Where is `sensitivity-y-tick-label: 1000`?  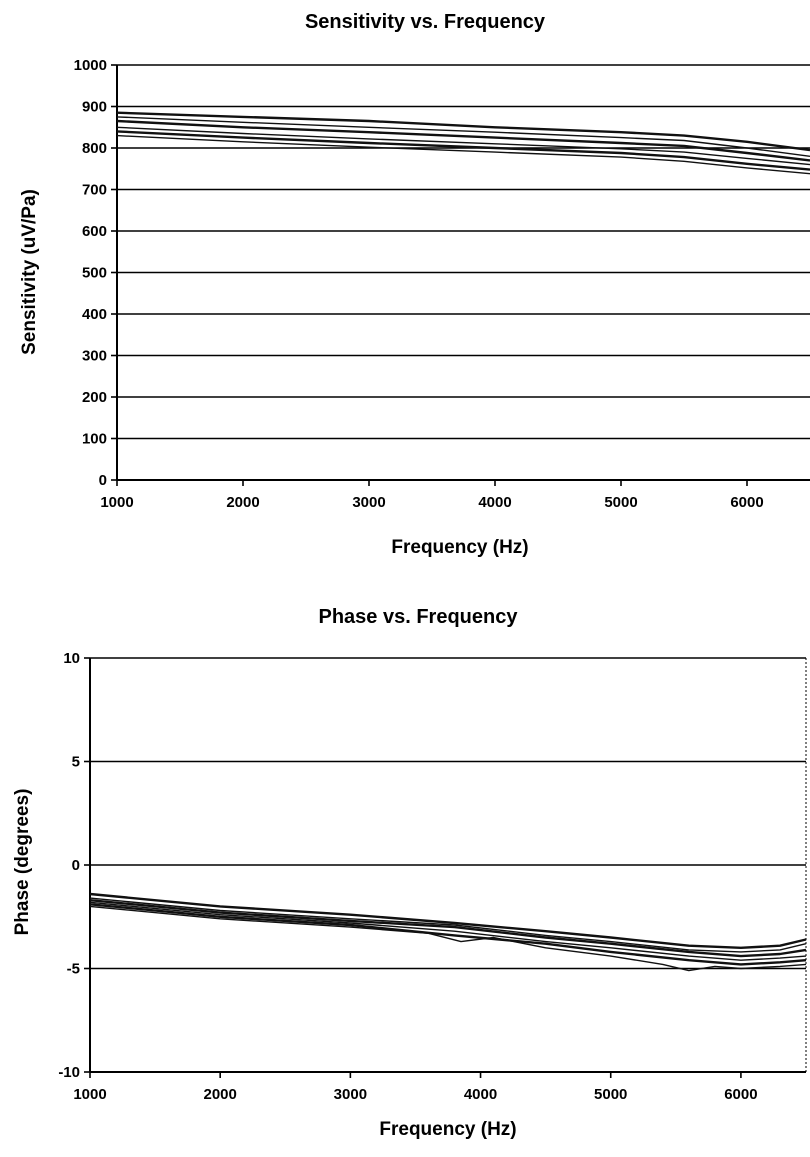 sensitivity-y-tick-label: 1000 is located at coordinates (90, 65).